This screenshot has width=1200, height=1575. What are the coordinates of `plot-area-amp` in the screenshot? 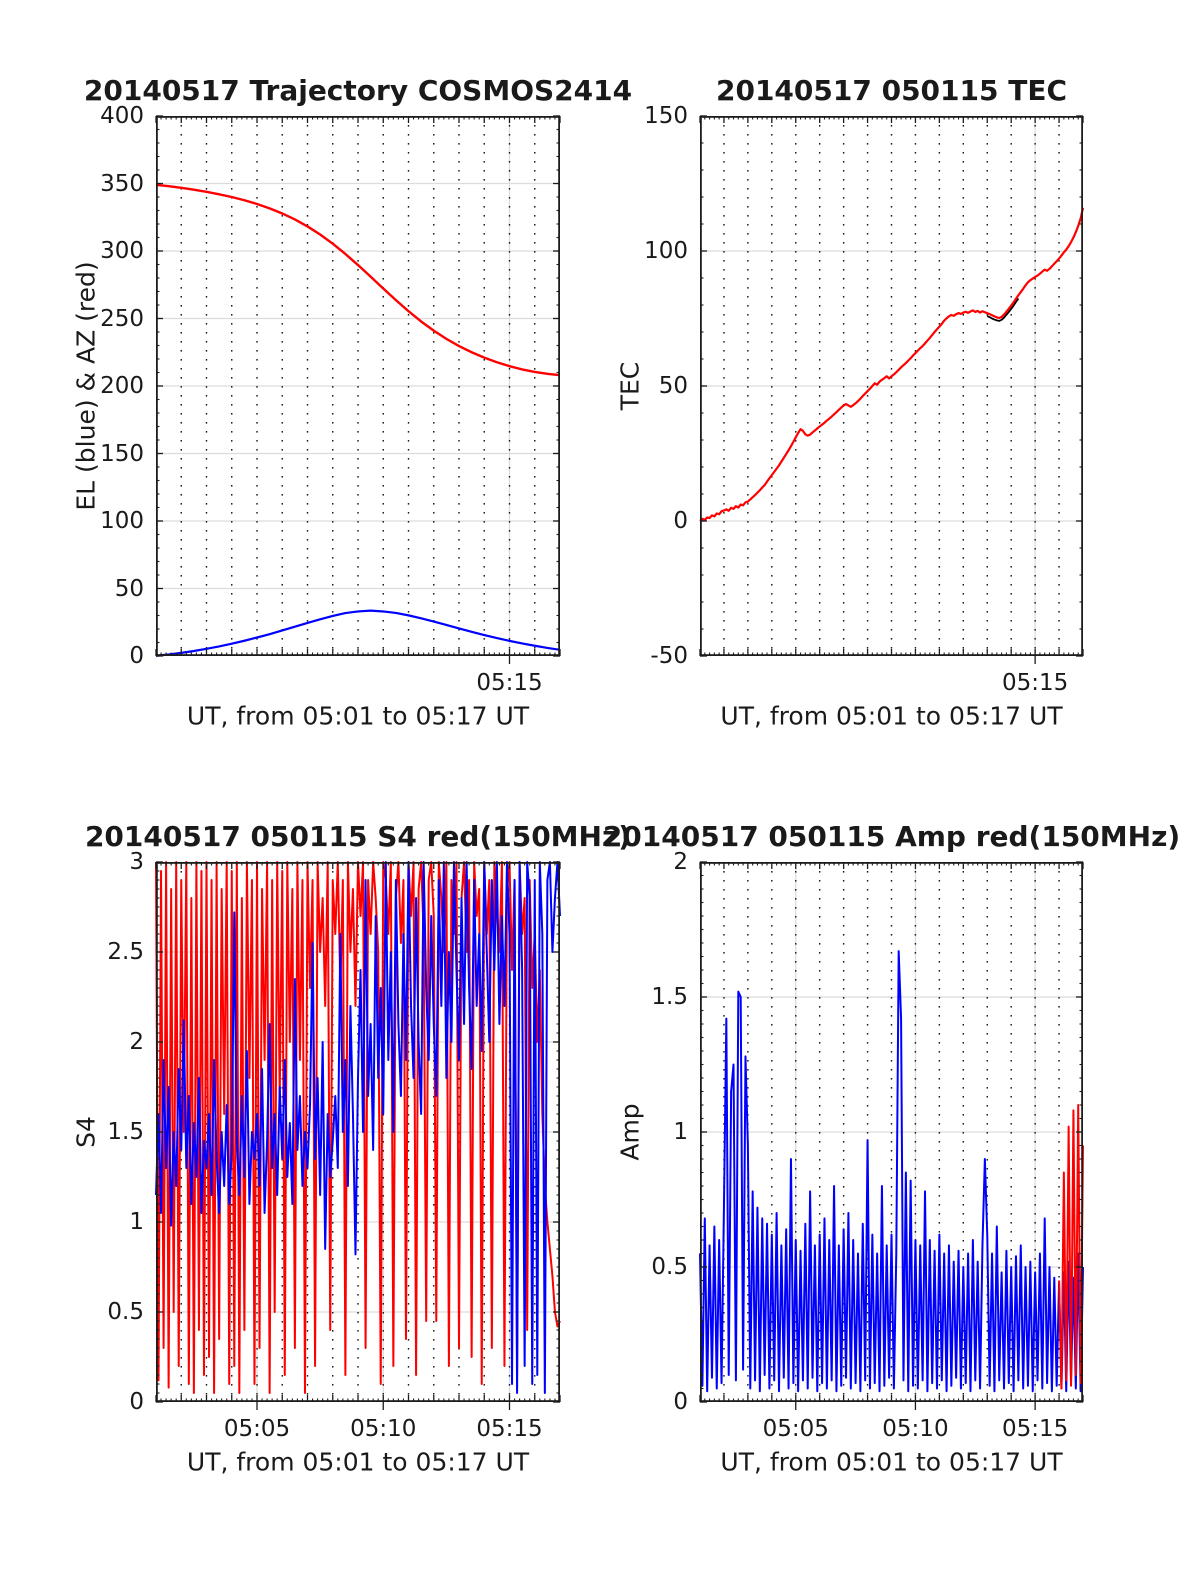 It's located at (891, 1135).